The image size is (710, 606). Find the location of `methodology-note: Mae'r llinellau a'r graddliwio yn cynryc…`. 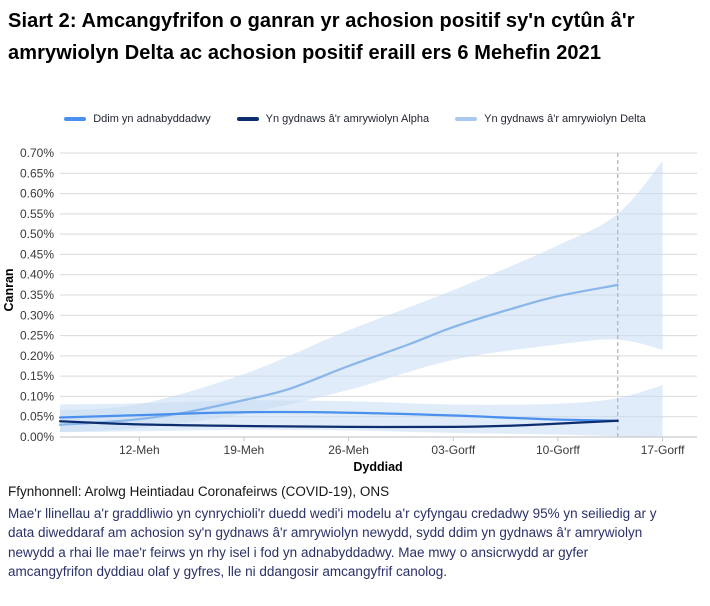

methodology-note: Mae'r llinellau a'r graddliwio yn cynryc… is located at coordinates (332, 542).